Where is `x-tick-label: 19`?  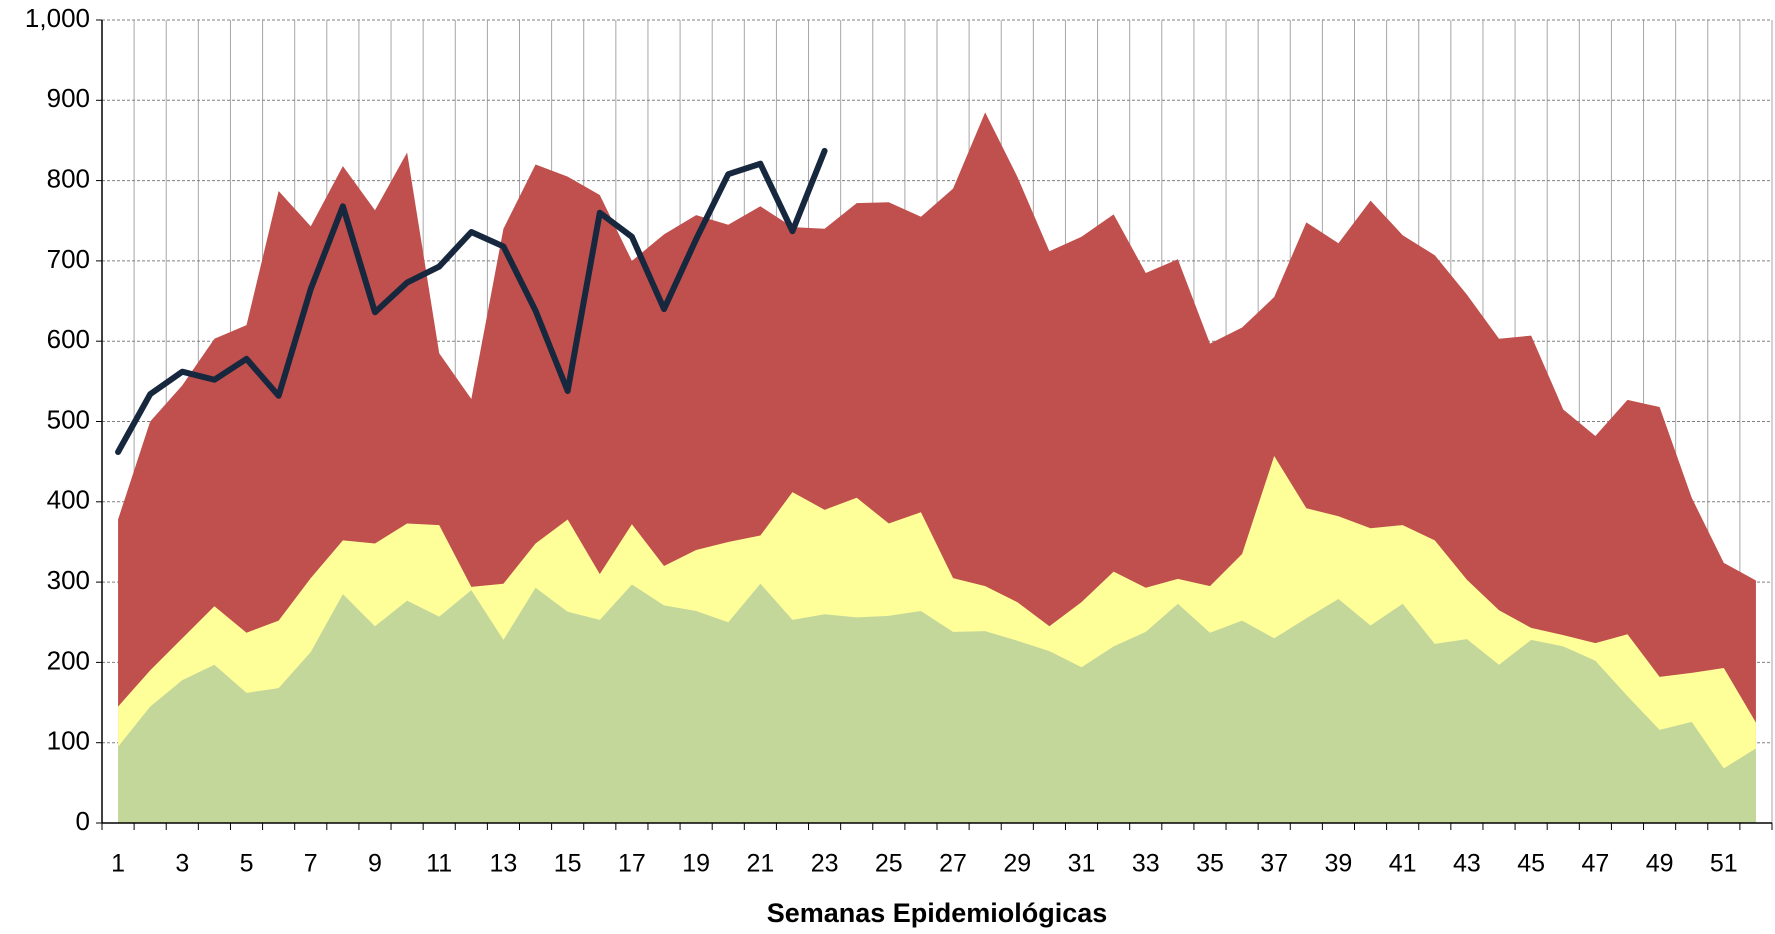
x-tick-label: 19 is located at coordinates (696, 864).